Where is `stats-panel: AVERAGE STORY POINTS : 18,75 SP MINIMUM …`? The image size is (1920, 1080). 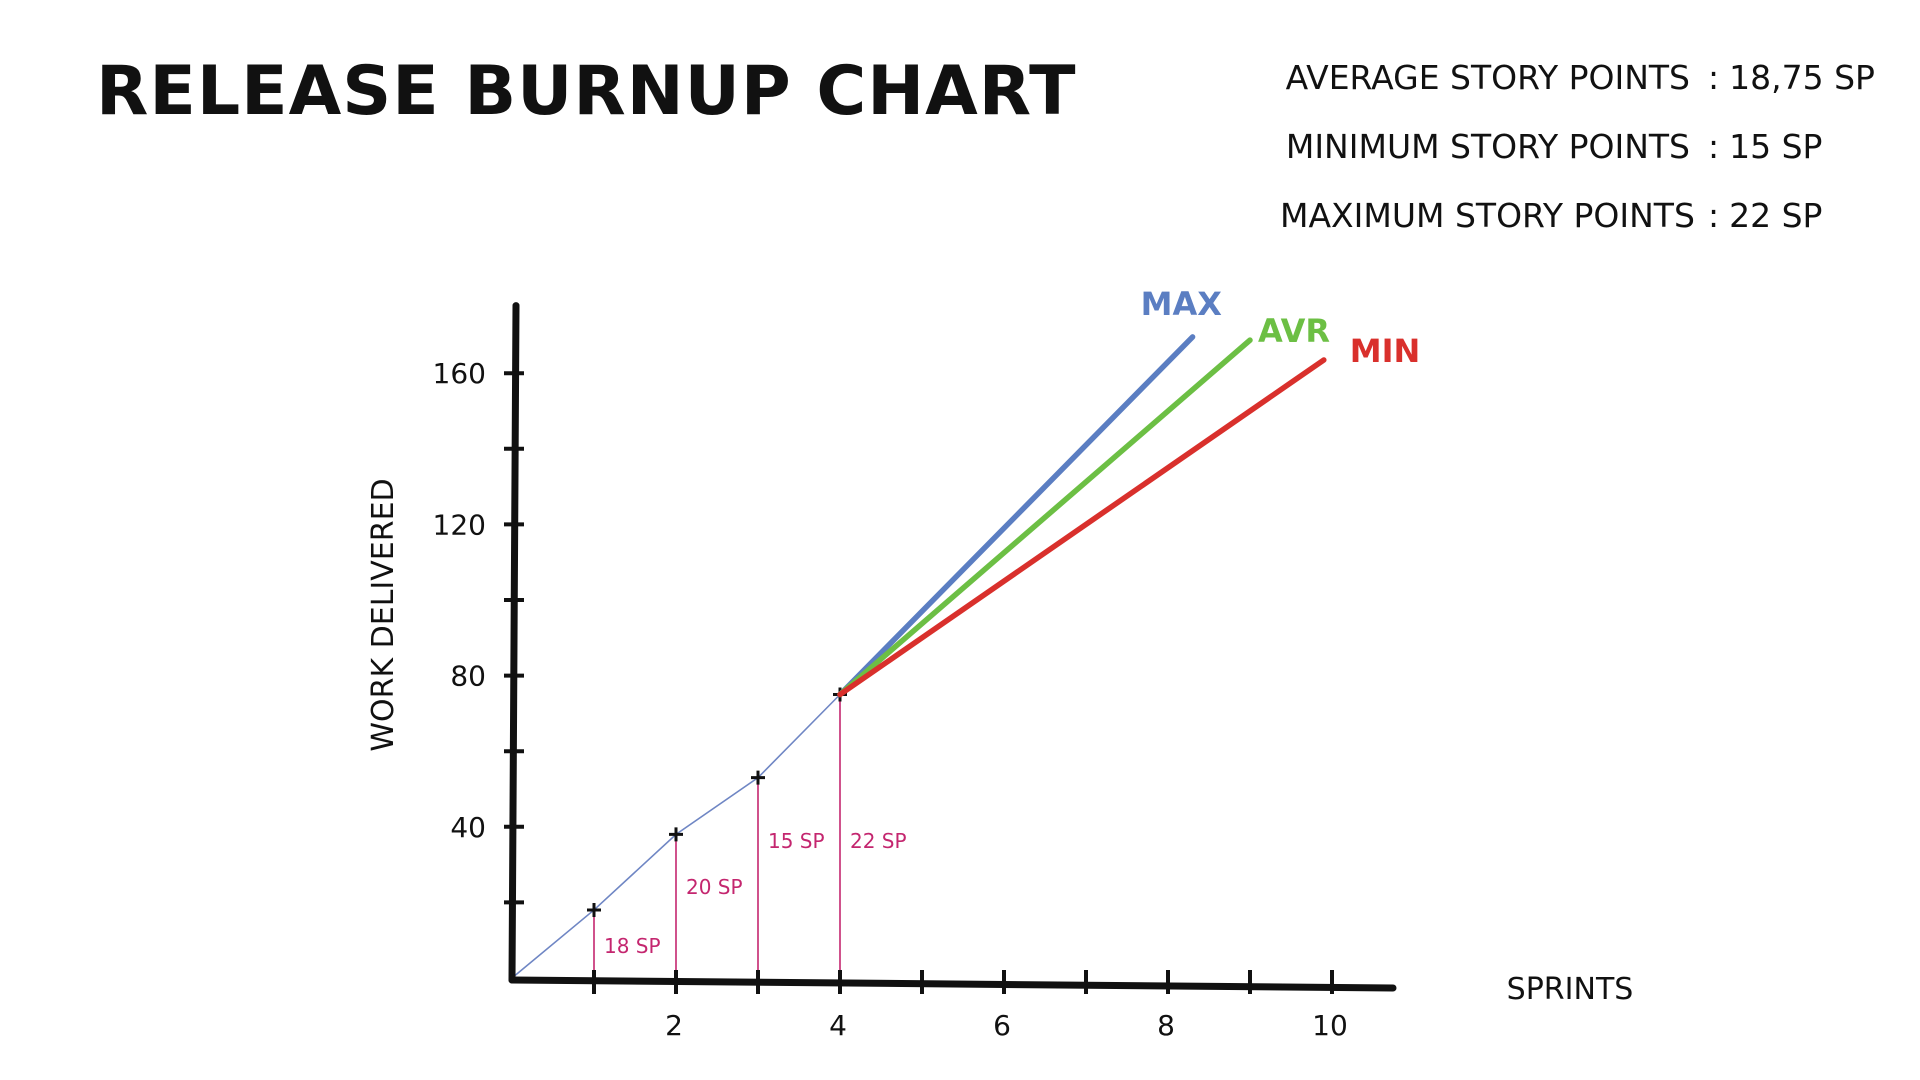 stats-panel: AVERAGE STORY POINTS : 18,75 SP MINIMUM … is located at coordinates (1590, 161).